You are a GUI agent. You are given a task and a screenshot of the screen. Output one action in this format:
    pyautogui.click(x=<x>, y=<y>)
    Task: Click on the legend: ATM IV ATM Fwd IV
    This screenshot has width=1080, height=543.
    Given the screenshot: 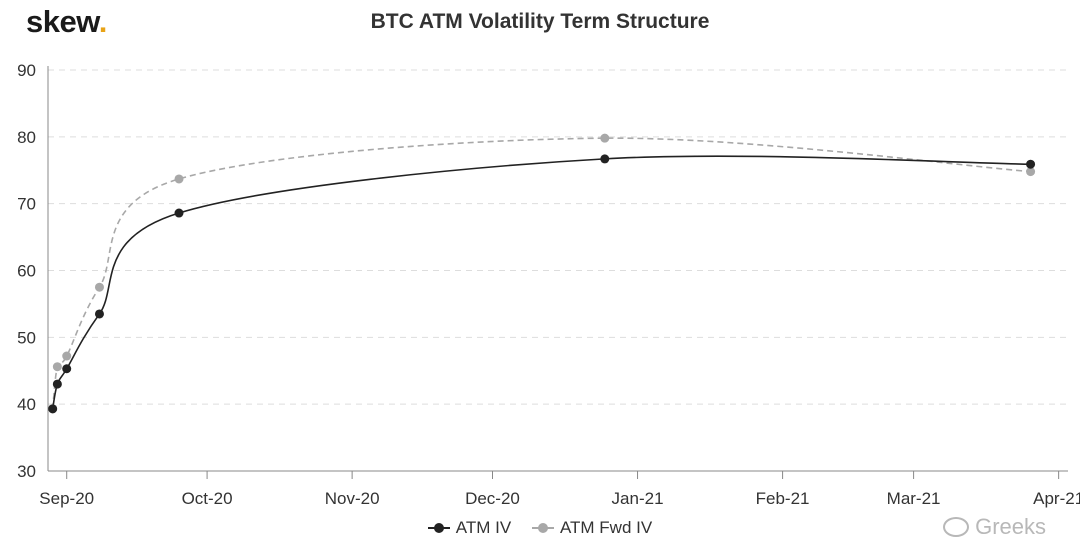 What is the action you would take?
    pyautogui.click(x=540, y=528)
    